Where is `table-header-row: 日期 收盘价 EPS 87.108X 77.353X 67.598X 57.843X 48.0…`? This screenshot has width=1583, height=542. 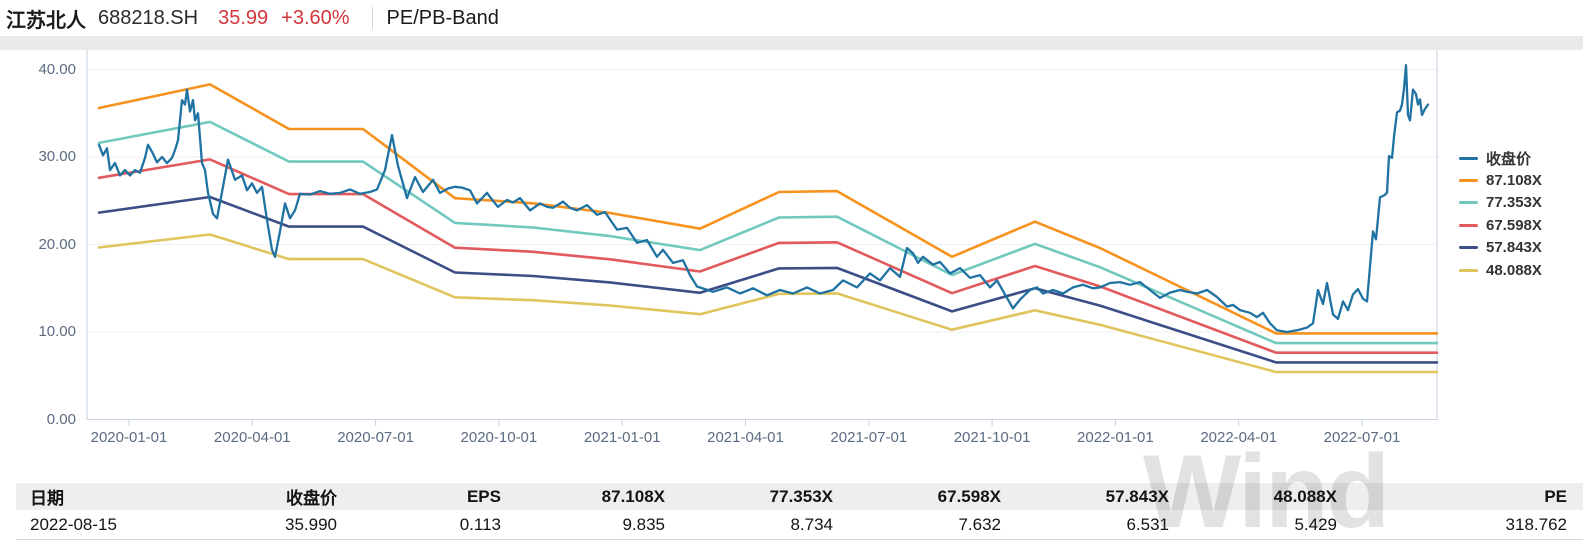
table-header-row: 日期 收盘价 EPS 87.108X 77.353X 67.598X 57.843X 48.0… is located at coordinates (799, 496).